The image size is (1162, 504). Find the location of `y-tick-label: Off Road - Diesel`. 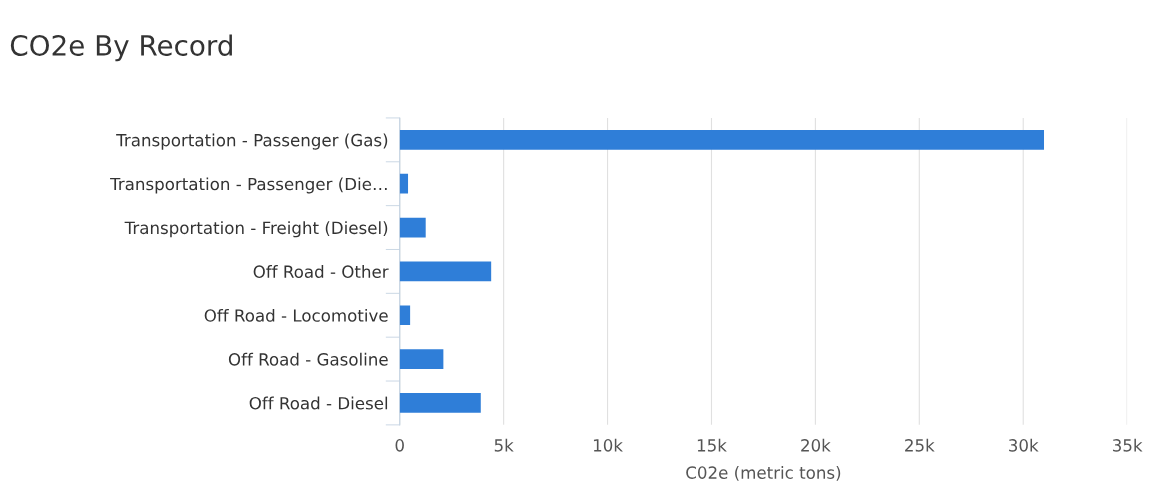

y-tick-label: Off Road - Diesel is located at coordinates (318, 403).